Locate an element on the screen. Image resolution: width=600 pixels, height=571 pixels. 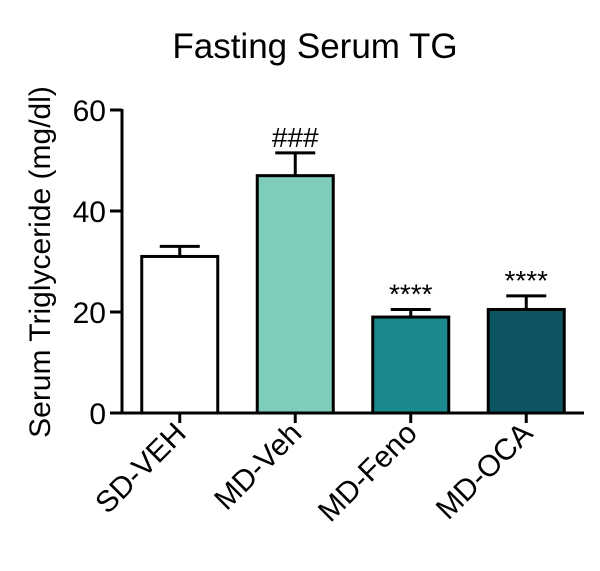
annotation: ### is located at coordinates (295, 137).